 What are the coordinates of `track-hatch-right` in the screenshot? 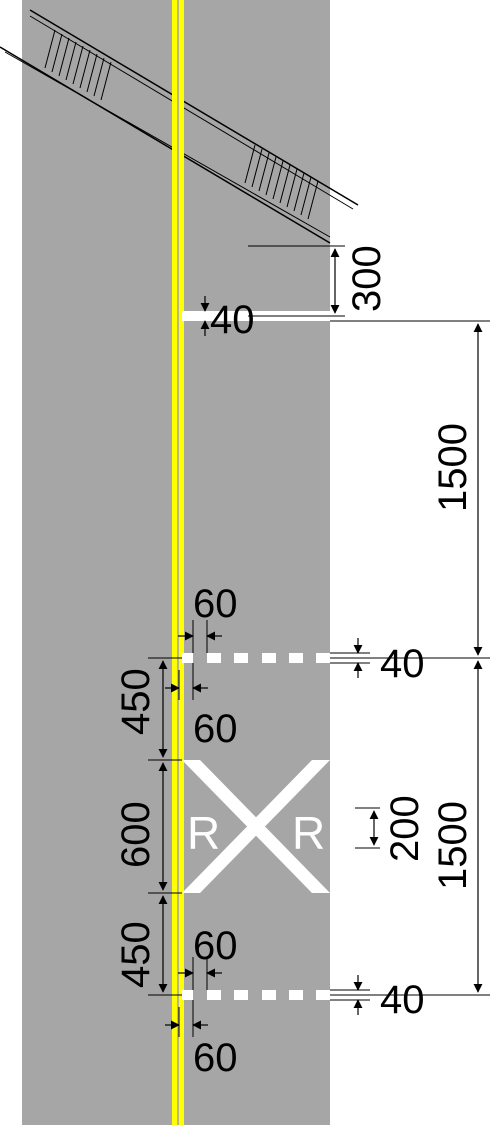 It's located at (281, 182).